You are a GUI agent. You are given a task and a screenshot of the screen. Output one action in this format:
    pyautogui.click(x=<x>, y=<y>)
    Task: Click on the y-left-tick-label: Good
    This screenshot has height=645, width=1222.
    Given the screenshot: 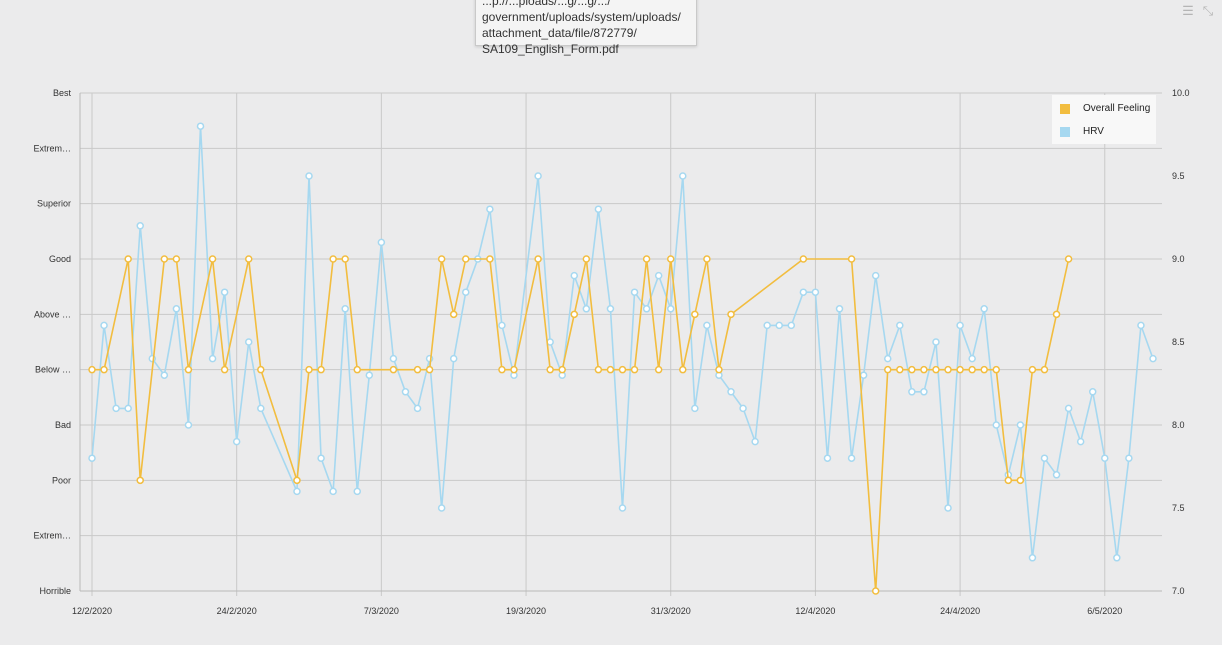 What is the action you would take?
    pyautogui.click(x=60, y=259)
    